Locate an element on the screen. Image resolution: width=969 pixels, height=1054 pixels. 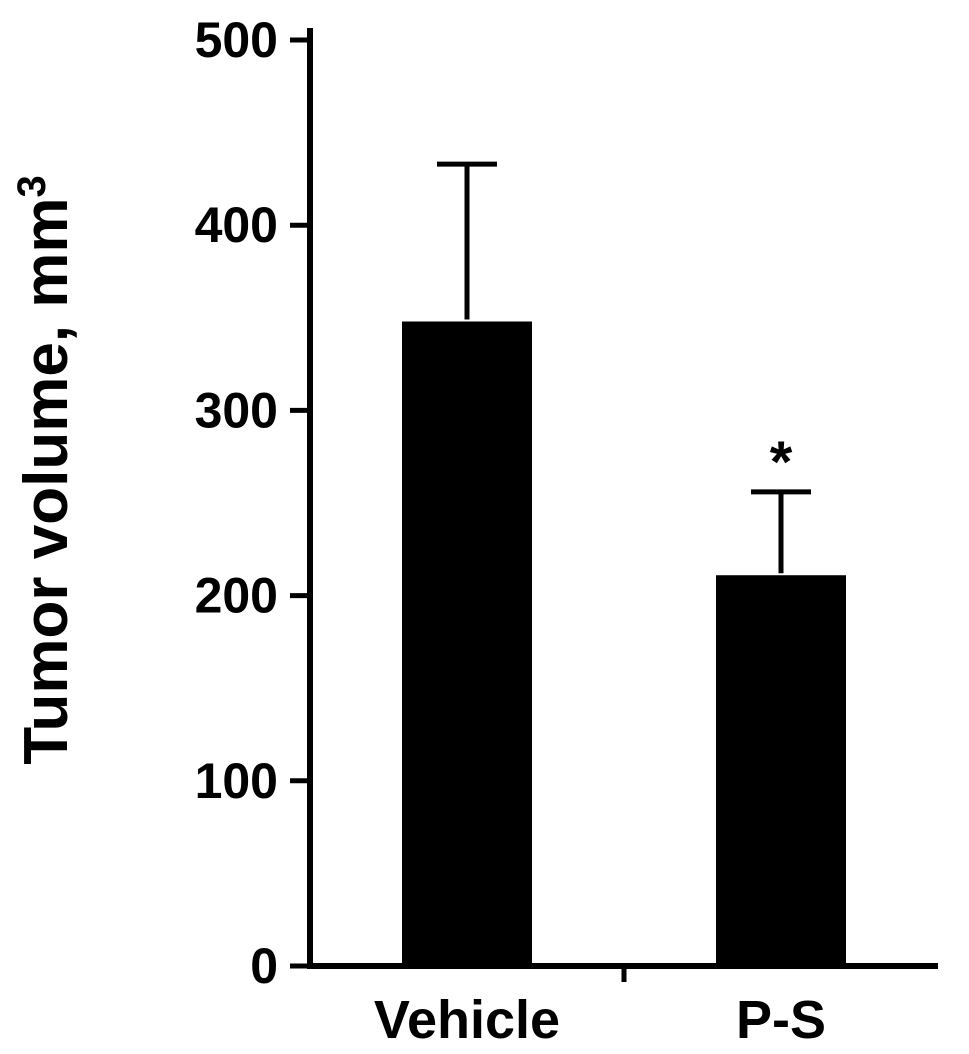
x-category-label-vehicle: Vehicle is located at coordinates (467, 1020).